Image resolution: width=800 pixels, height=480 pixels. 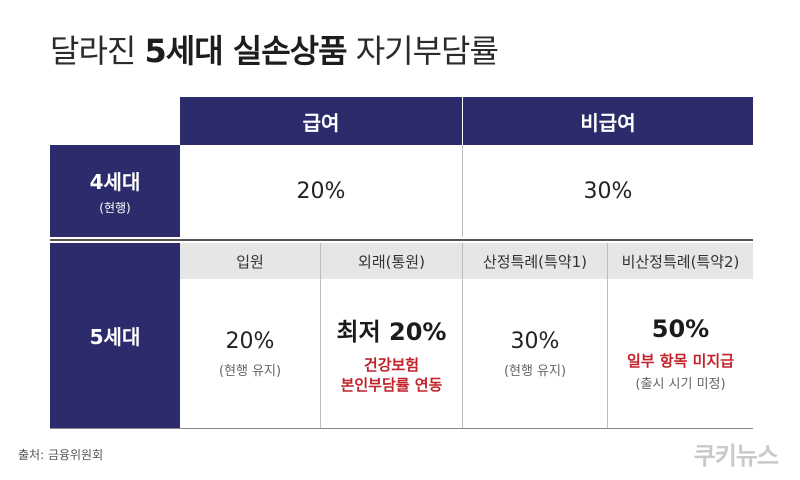 What do you see at coordinates (680, 329) in the screenshot?
I see `gen5-nonspecial-value: 50%` at bounding box center [680, 329].